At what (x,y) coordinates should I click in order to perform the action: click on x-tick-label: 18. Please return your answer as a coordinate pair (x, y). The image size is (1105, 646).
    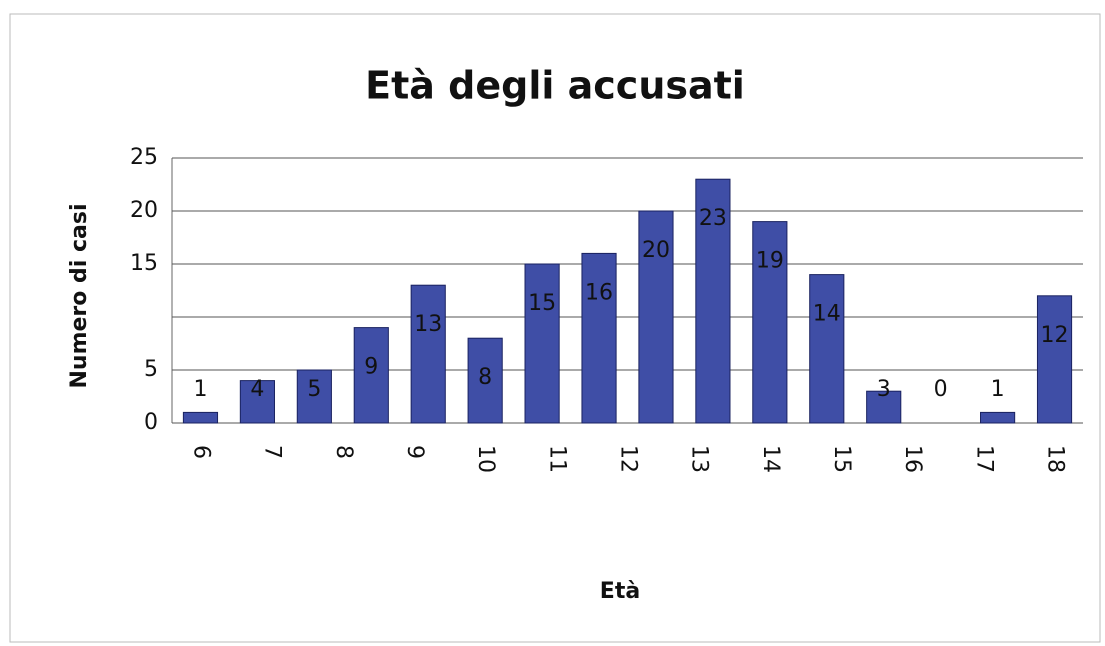
    Looking at the image, I should click on (1055, 459).